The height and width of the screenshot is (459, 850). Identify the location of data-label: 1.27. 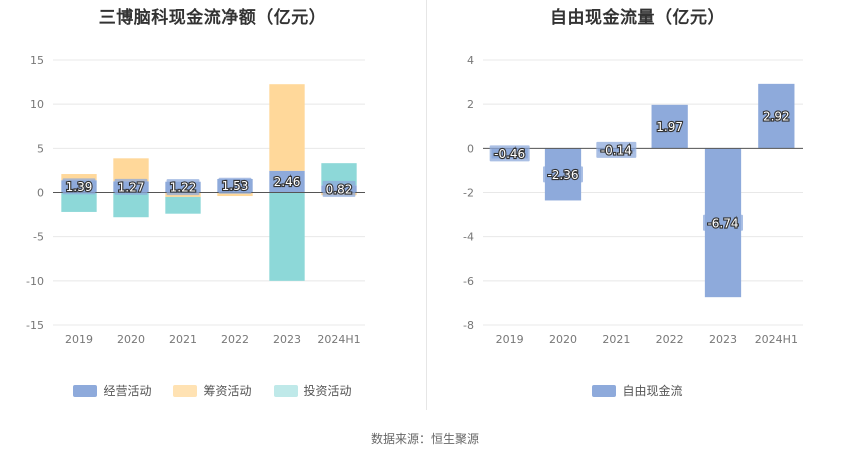
(131, 187).